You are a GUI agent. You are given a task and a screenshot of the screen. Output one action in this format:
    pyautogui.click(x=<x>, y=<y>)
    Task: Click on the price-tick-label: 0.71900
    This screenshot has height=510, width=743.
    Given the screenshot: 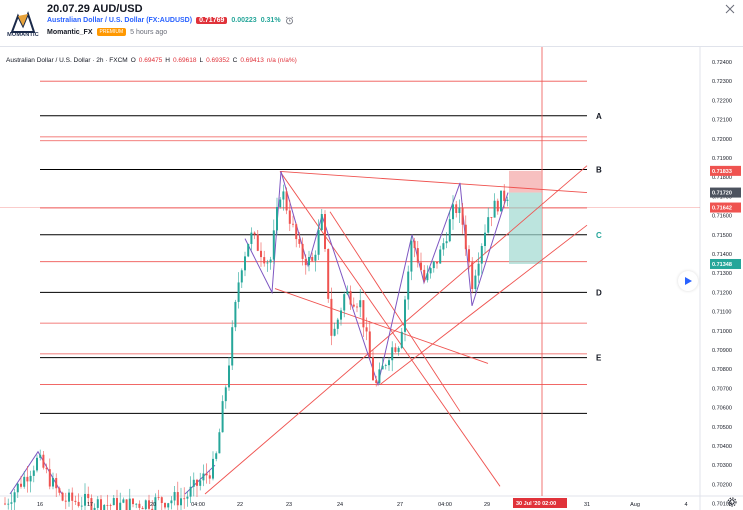 What is the action you would take?
    pyautogui.click(x=722, y=159)
    